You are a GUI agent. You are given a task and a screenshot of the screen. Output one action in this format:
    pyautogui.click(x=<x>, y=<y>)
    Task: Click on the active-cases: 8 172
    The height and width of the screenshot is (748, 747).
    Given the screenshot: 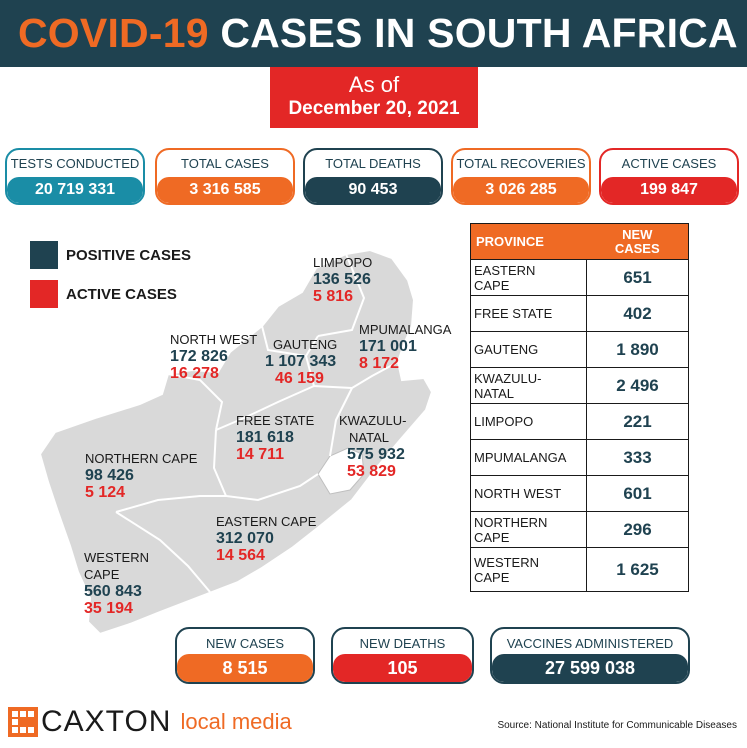 What is the action you would take?
    pyautogui.click(x=379, y=363)
    